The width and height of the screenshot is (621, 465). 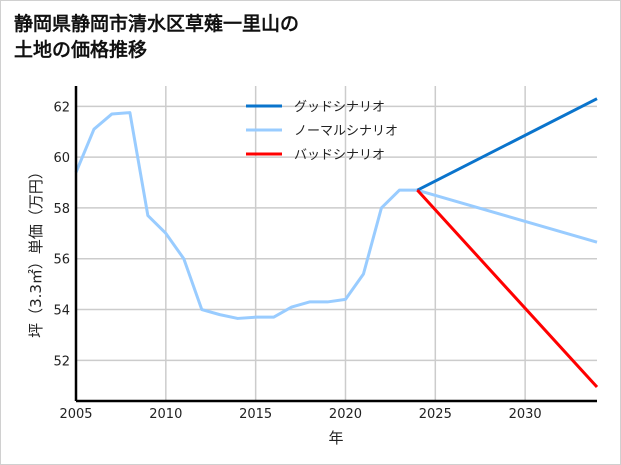 What do you see at coordinates (525, 414) in the screenshot?
I see `x-tick-label: 2030` at bounding box center [525, 414].